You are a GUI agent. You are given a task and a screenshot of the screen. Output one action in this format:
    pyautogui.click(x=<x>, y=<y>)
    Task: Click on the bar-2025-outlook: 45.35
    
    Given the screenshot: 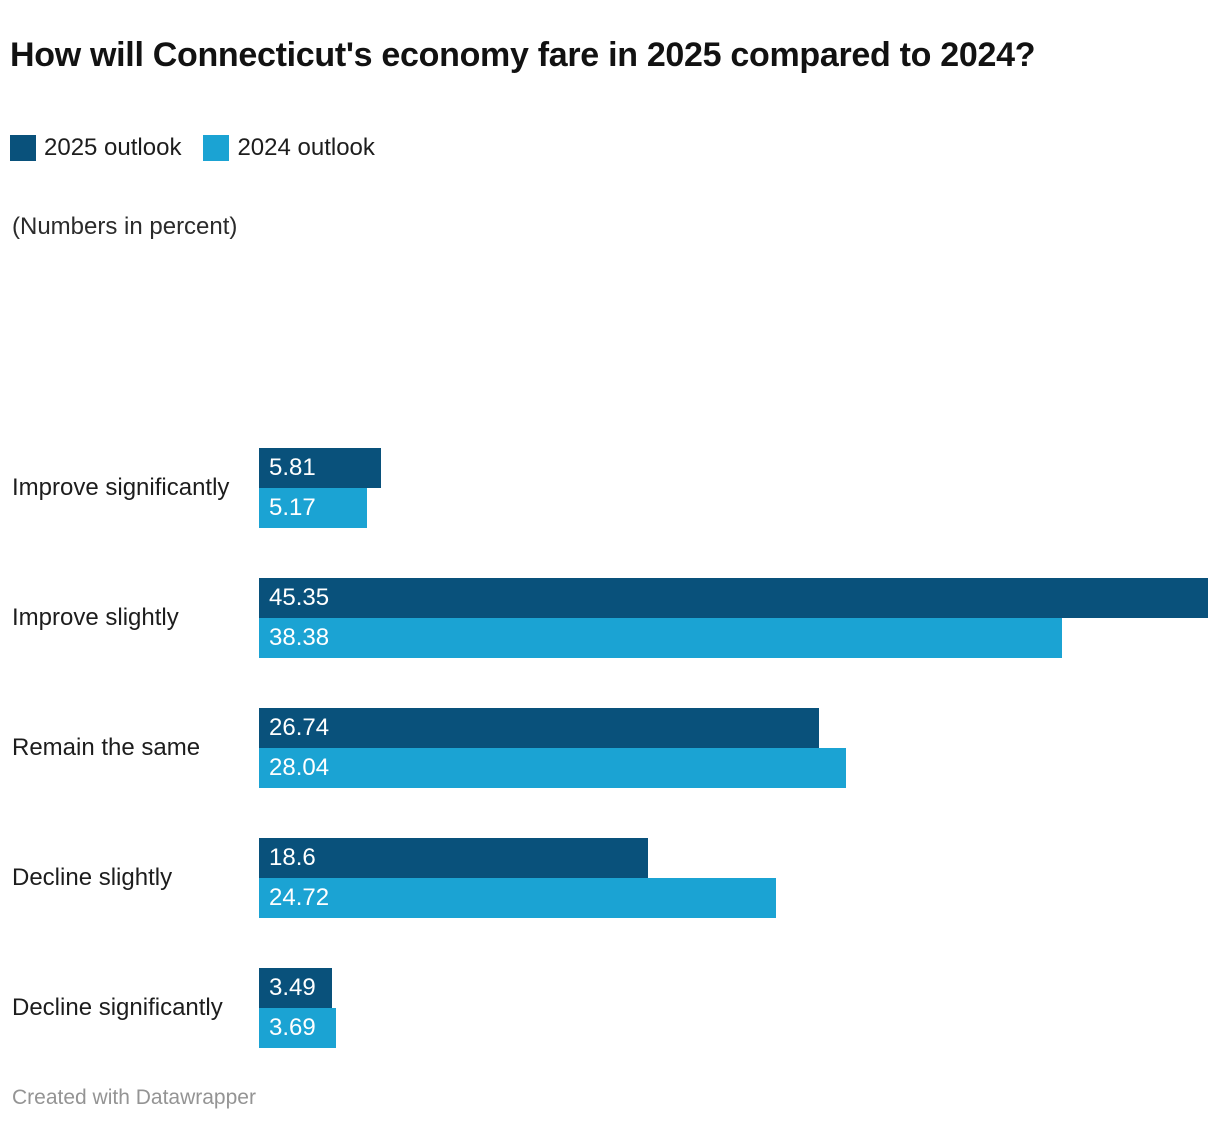 What is the action you would take?
    pyautogui.click(x=733, y=598)
    